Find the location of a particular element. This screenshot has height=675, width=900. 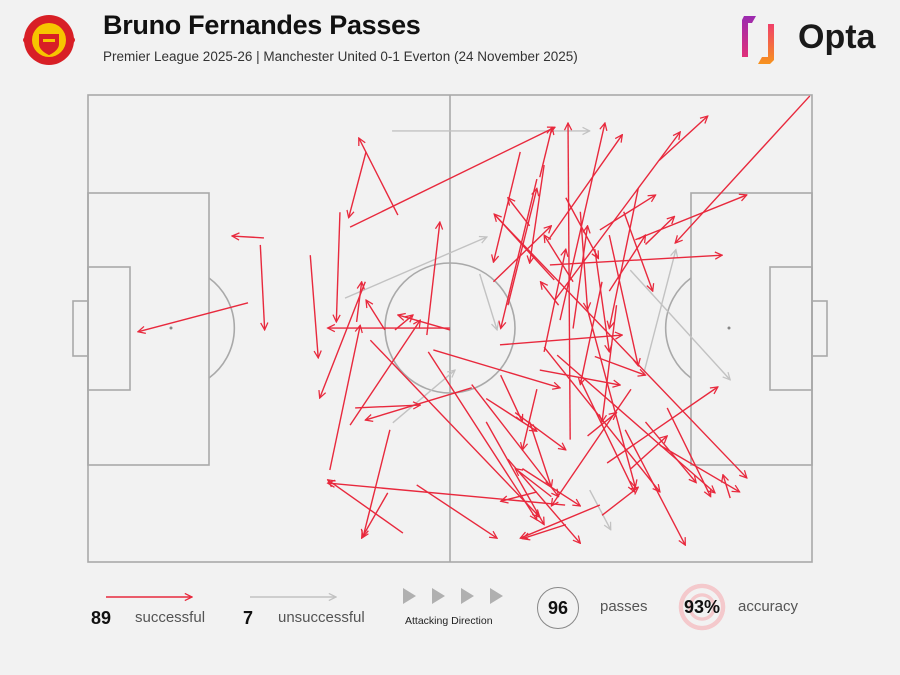

opta-wordmark: Opta is located at coordinates (837, 37).